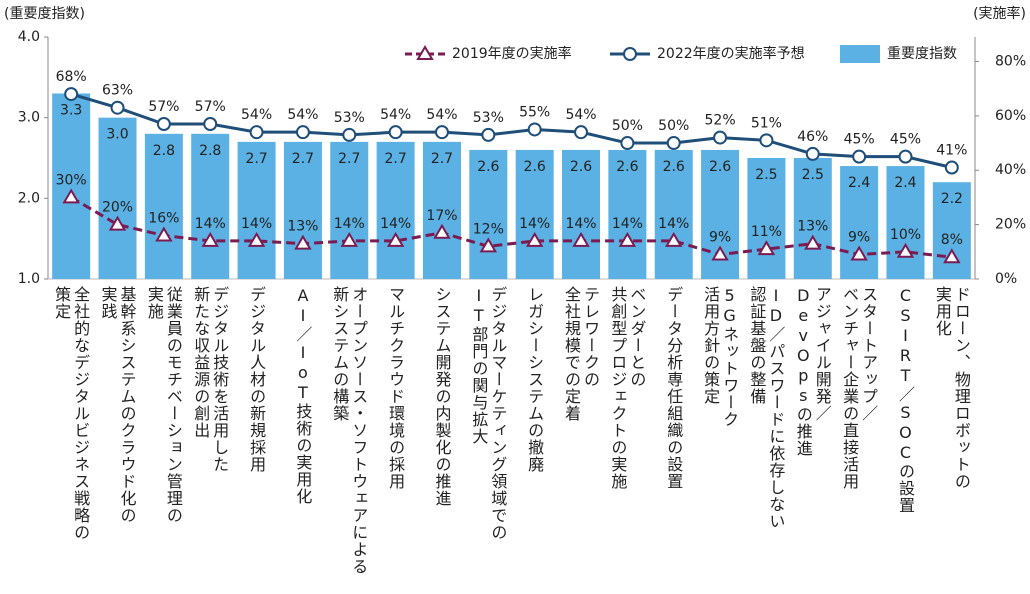  Describe the element at coordinates (210, 107) in the screenshot. I see `line-value-label: 57%` at that location.